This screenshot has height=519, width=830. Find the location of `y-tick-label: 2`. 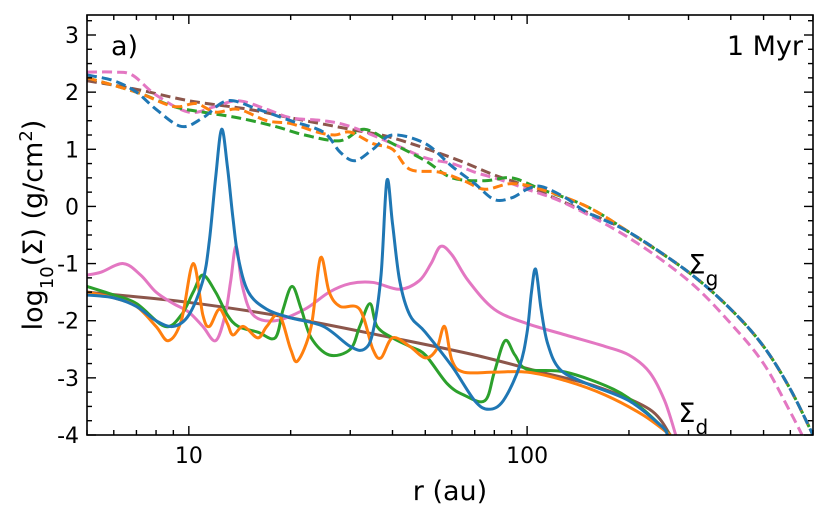

y-tick-label: 2 is located at coordinates (72, 93).